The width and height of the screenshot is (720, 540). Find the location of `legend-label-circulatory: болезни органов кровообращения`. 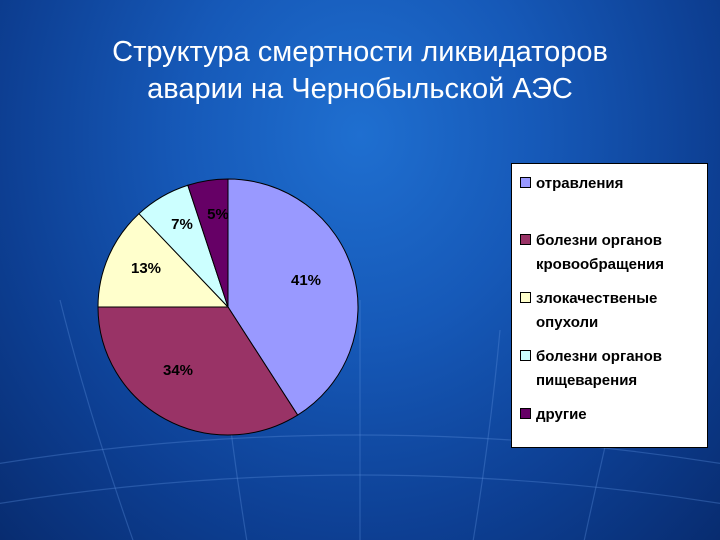

legend-label-circulatory: болезни органов кровообращения is located at coordinates (600, 253).